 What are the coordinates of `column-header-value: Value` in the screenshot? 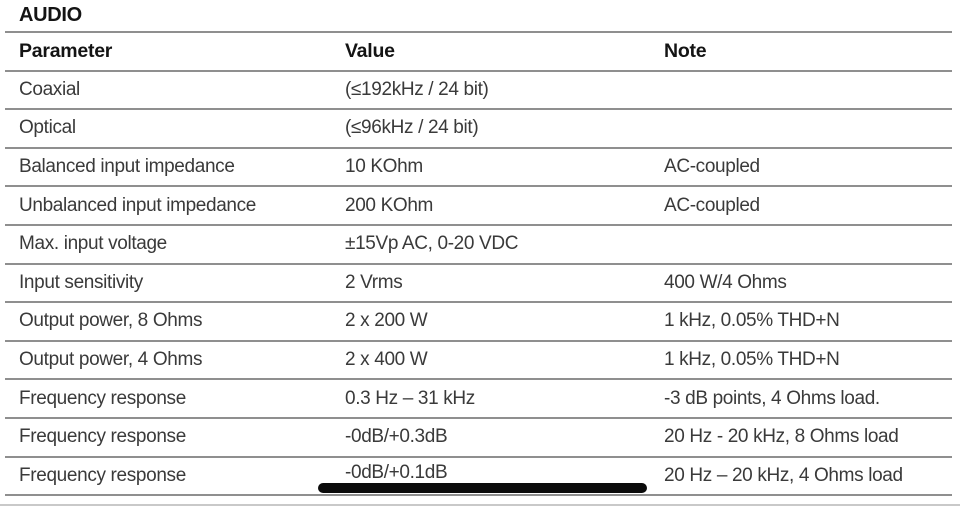 It's located at (370, 50).